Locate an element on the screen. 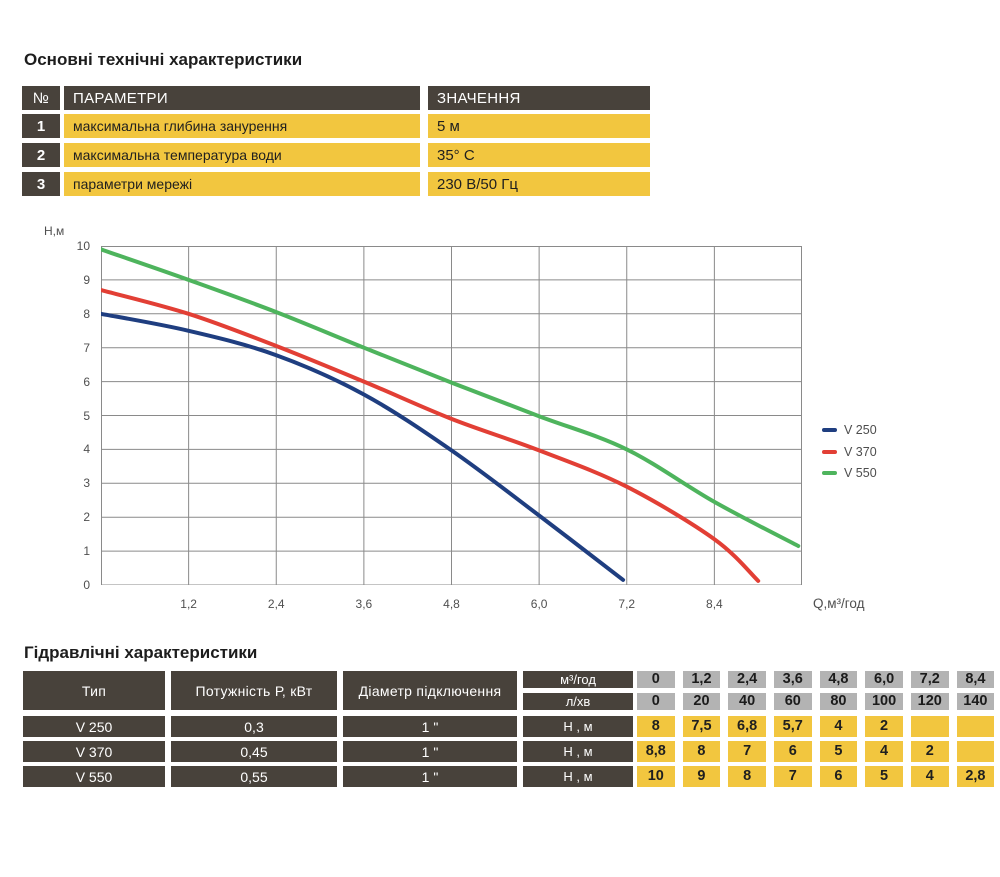 This screenshot has height=877, width=1000. pump-power-cell: 0,3 is located at coordinates (254, 726).